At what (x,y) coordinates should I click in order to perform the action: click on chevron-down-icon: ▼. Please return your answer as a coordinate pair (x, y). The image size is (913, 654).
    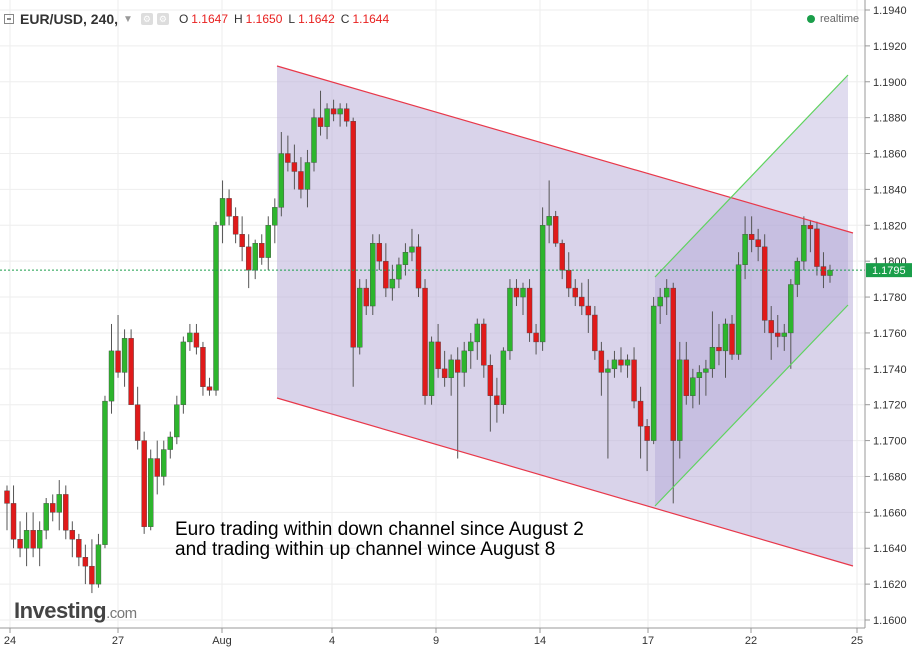
    Looking at the image, I should click on (128, 19).